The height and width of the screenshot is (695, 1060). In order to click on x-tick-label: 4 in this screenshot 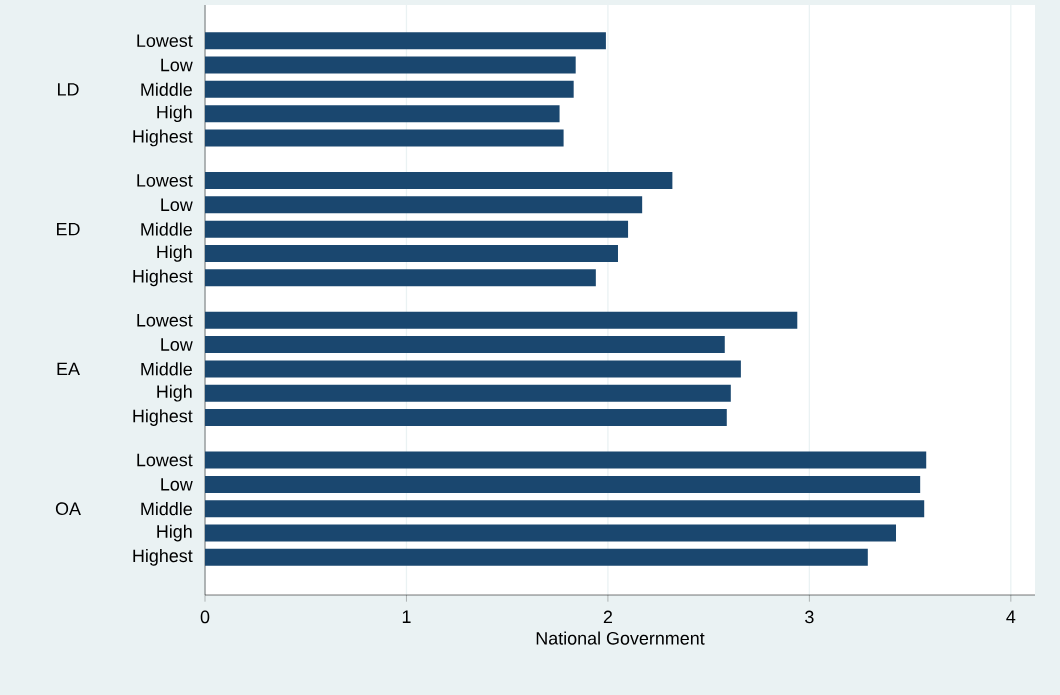, I will do `click(1011, 616)`.